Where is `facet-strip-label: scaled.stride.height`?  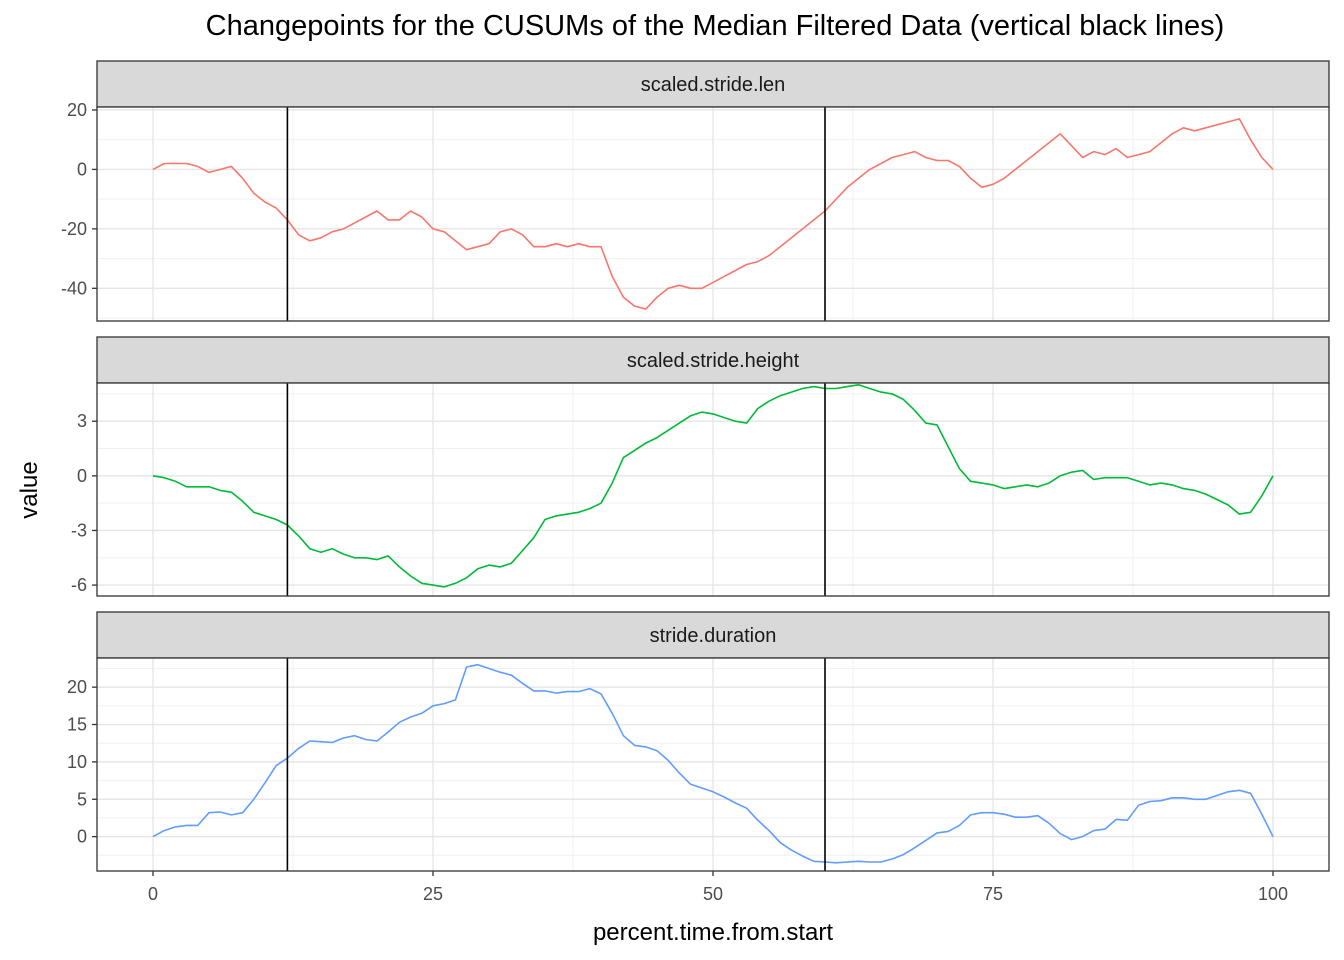 facet-strip-label: scaled.stride.height is located at coordinates (713, 361).